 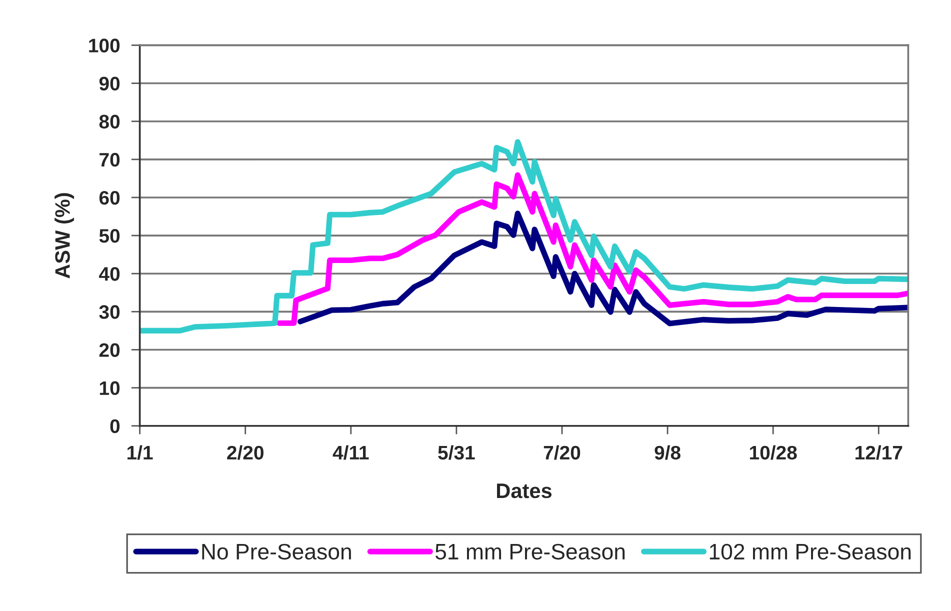 What do you see at coordinates (810, 552) in the screenshot?
I see `legend-label: 102 mm Pre-Season` at bounding box center [810, 552].